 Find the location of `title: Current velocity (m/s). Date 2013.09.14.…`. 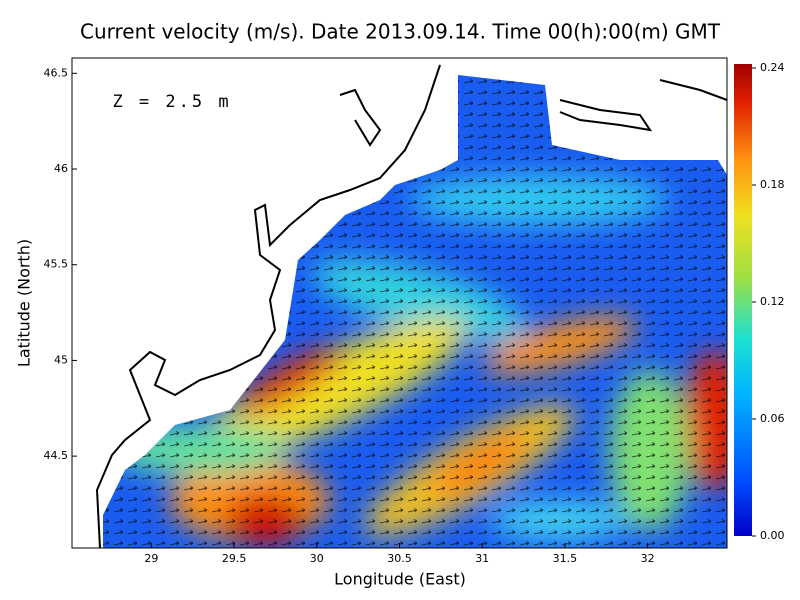

title: Current velocity (m/s). Date 2013.09.14.… is located at coordinates (400, 32).